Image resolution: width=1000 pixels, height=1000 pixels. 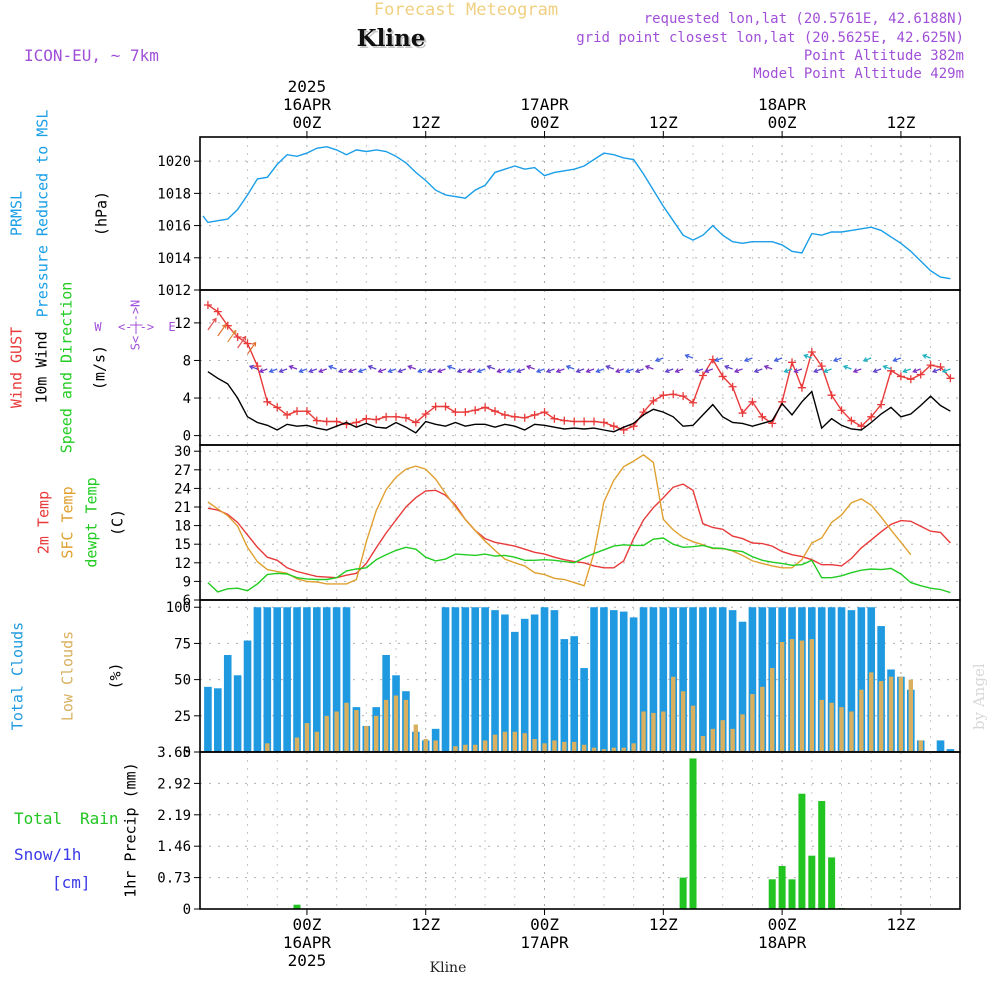 What do you see at coordinates (580, 830) in the screenshot?
I see `precip-frame` at bounding box center [580, 830].